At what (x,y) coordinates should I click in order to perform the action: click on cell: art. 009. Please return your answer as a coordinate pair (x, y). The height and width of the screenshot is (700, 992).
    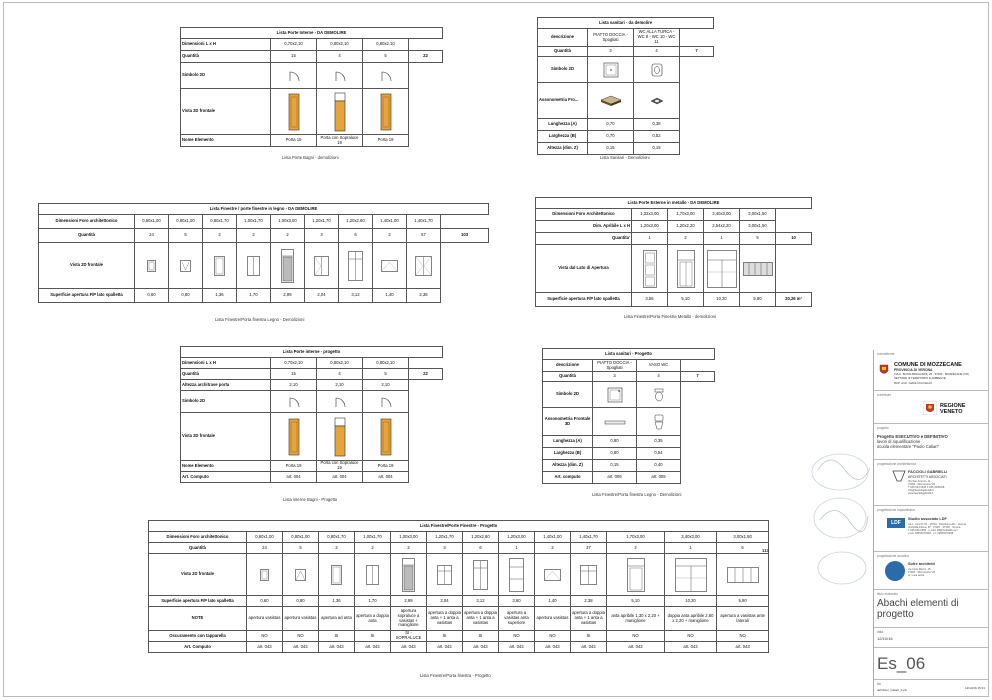
    Looking at the image, I should click on (658, 477).